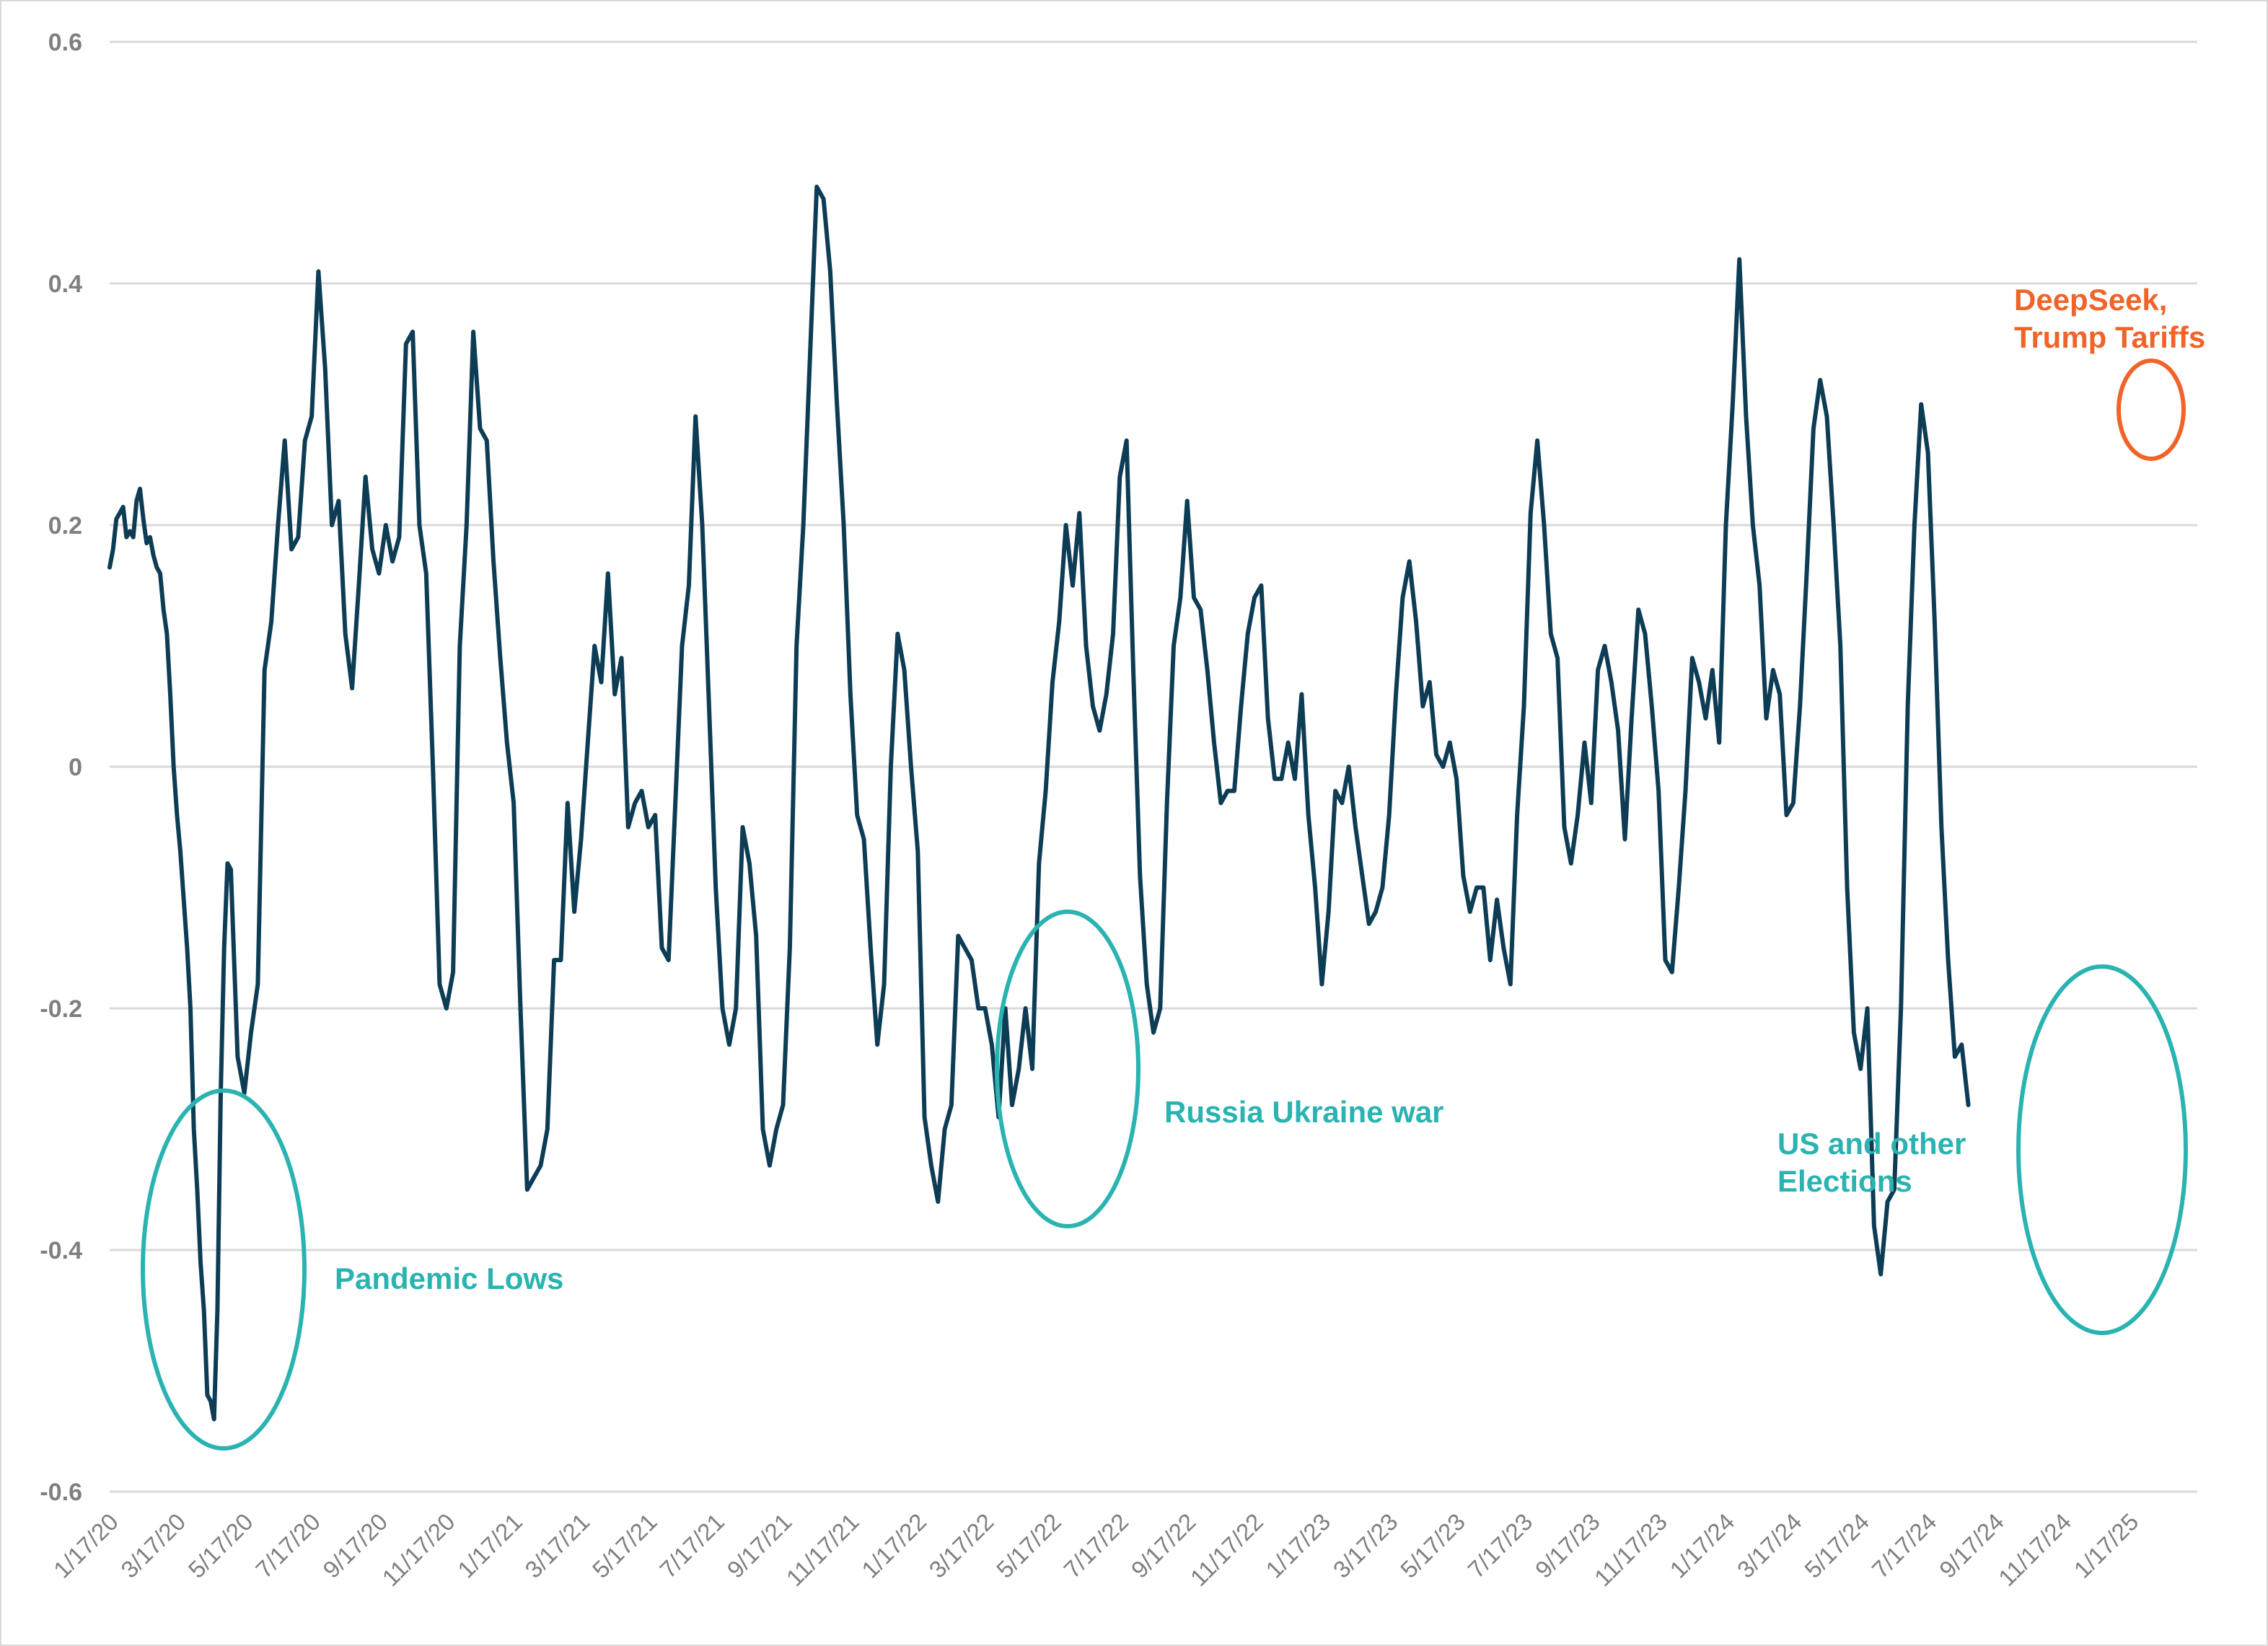 This screenshot has width=2268, height=1646. Describe the element at coordinates (1095, 1545) in the screenshot. I see `x-tick-label: 7/17/22` at that location.